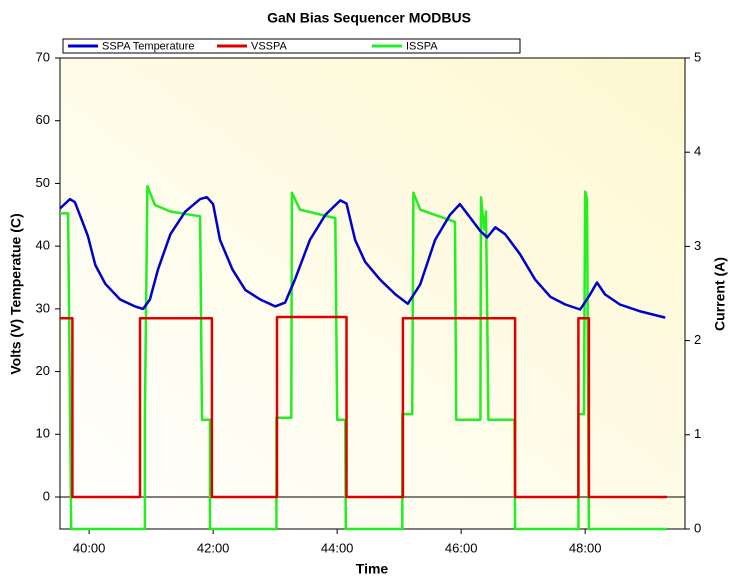 The height and width of the screenshot is (587, 739). What do you see at coordinates (16, 293) in the screenshot?
I see `y-axis-label: Volts (V) Temperatue (C)` at bounding box center [16, 293].